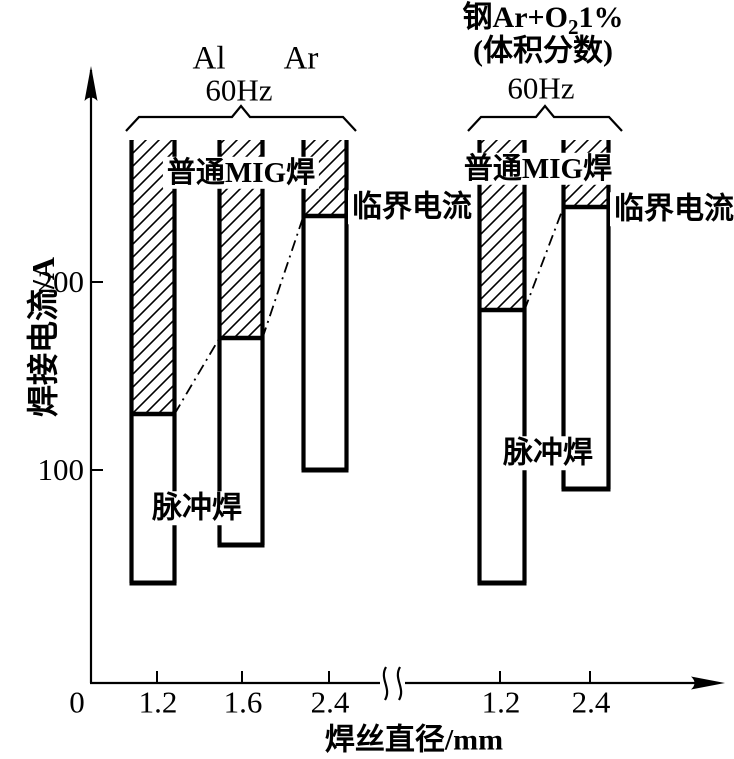 This screenshot has height=759, width=734. Describe the element at coordinates (77, 702) in the screenshot. I see `origin-label: 0` at that location.